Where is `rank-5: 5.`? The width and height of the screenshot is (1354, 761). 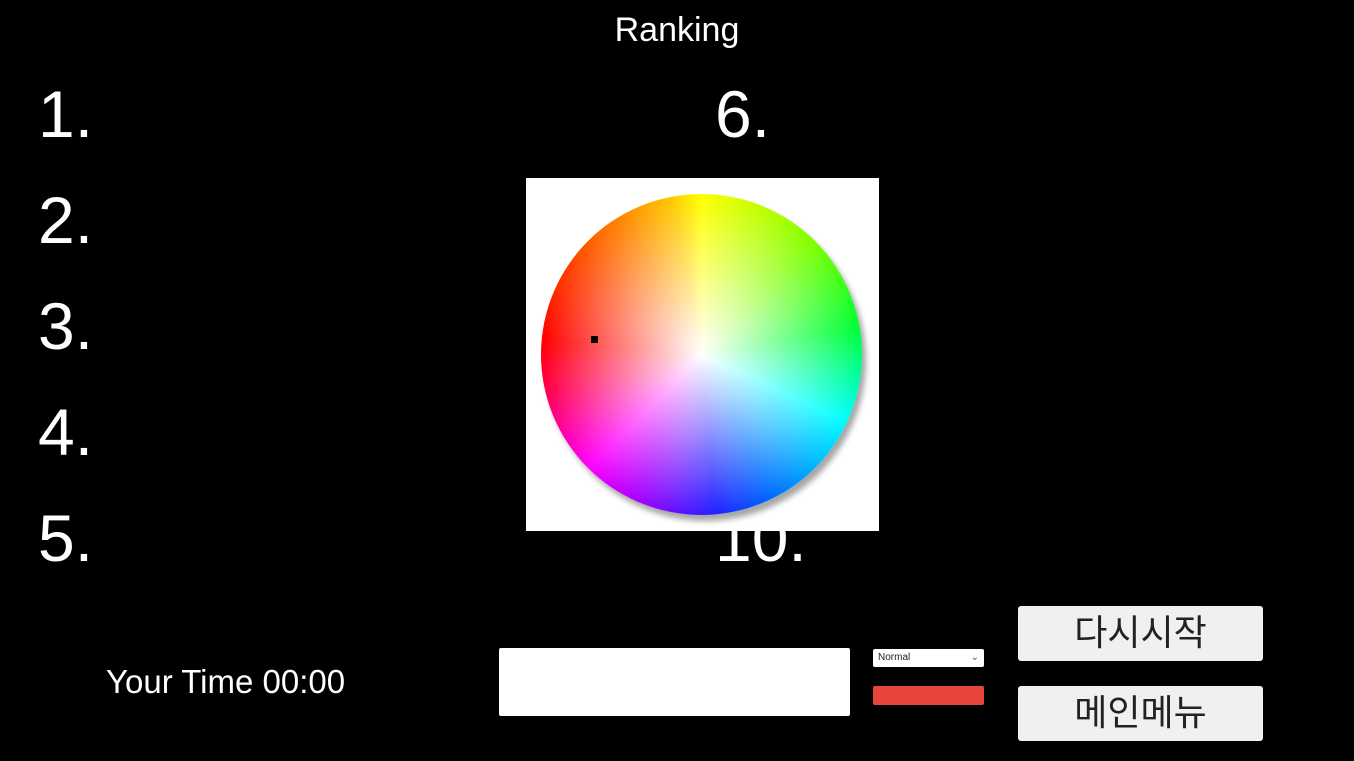 rank-5: 5. is located at coordinates (66, 538).